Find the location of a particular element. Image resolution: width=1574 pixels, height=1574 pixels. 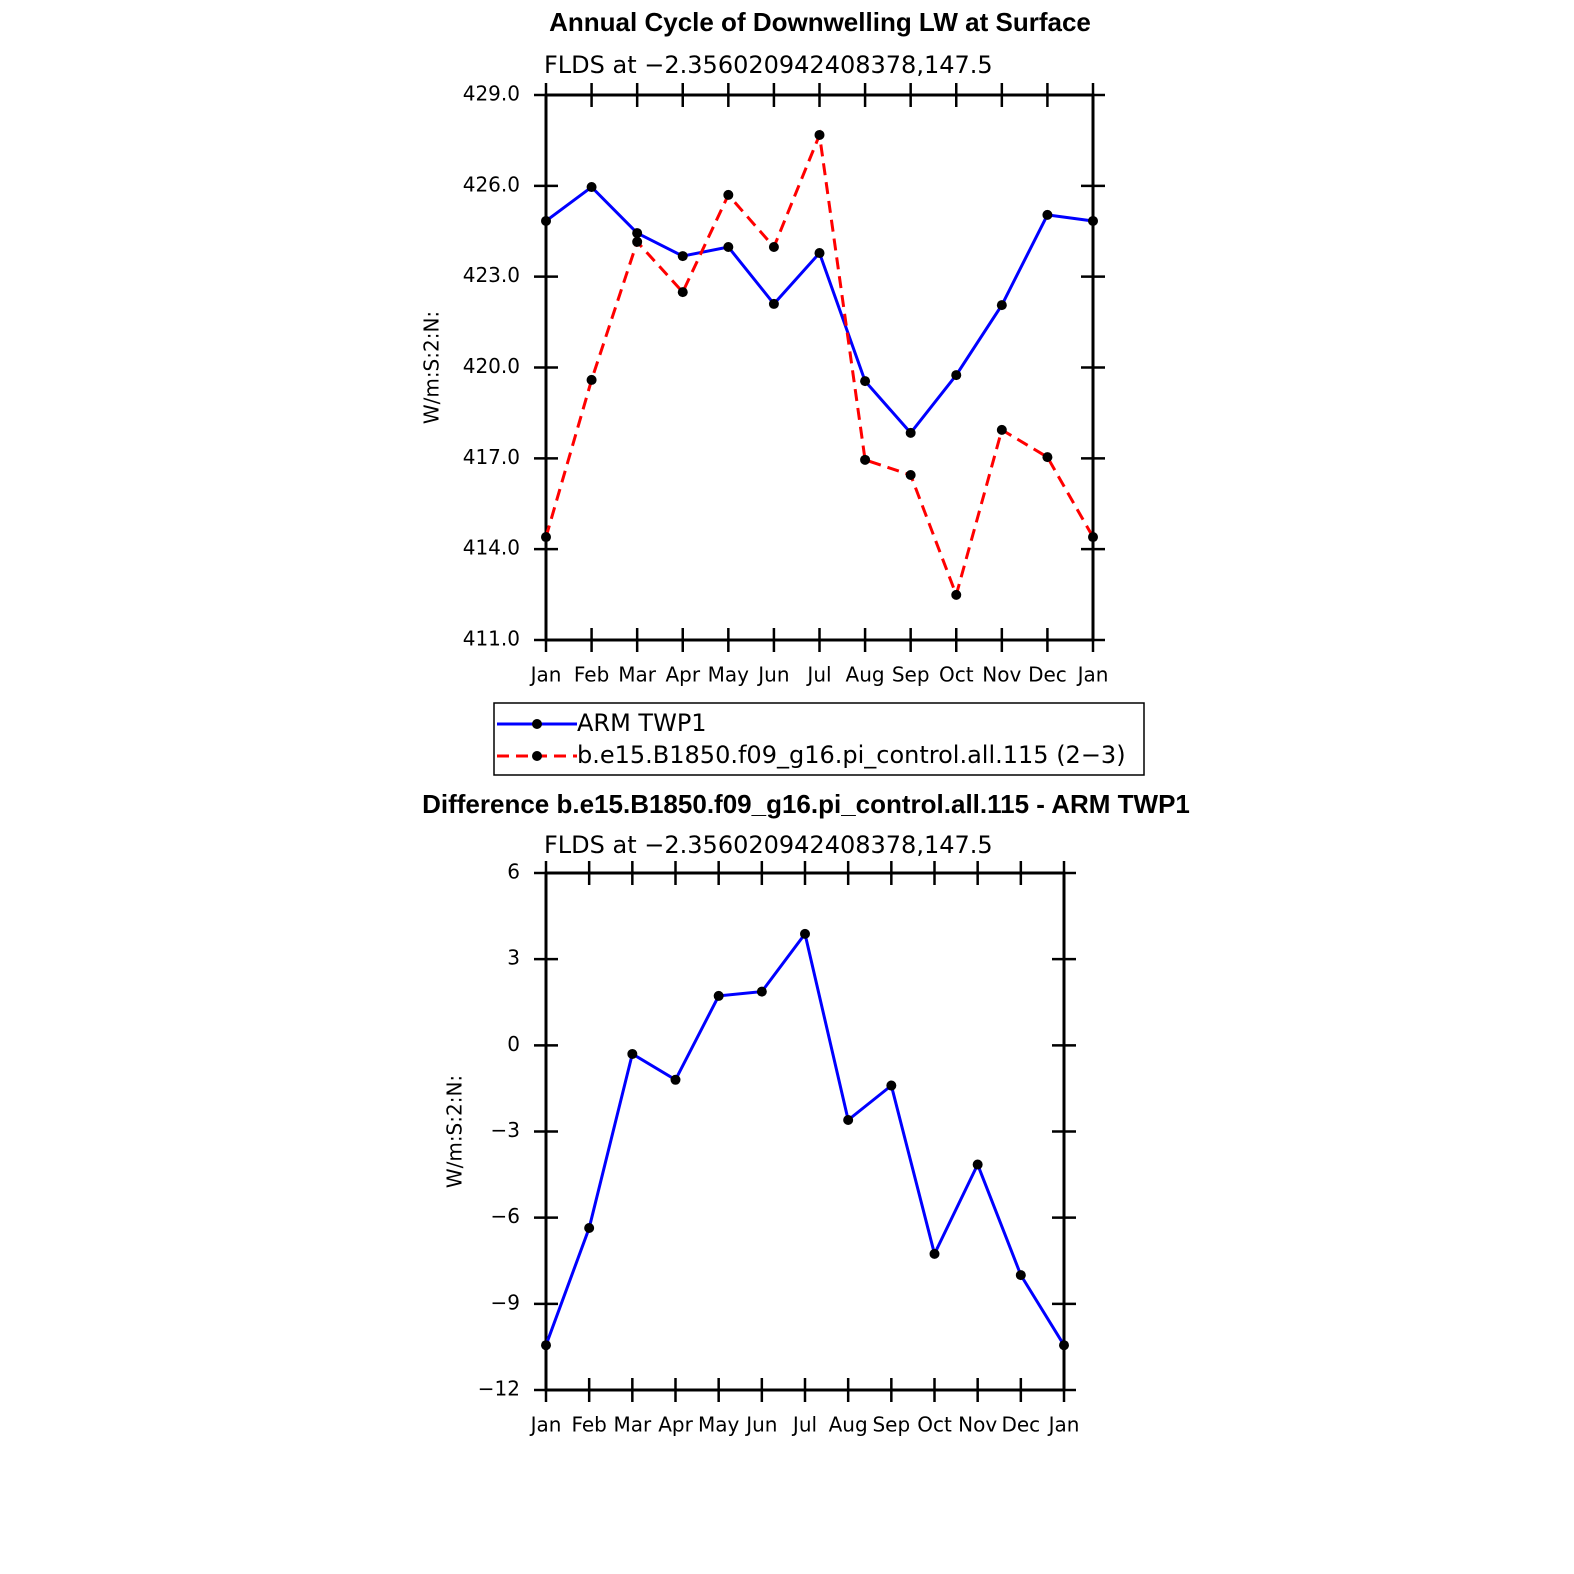

y-tick-label: 3 is located at coordinates (513, 958).